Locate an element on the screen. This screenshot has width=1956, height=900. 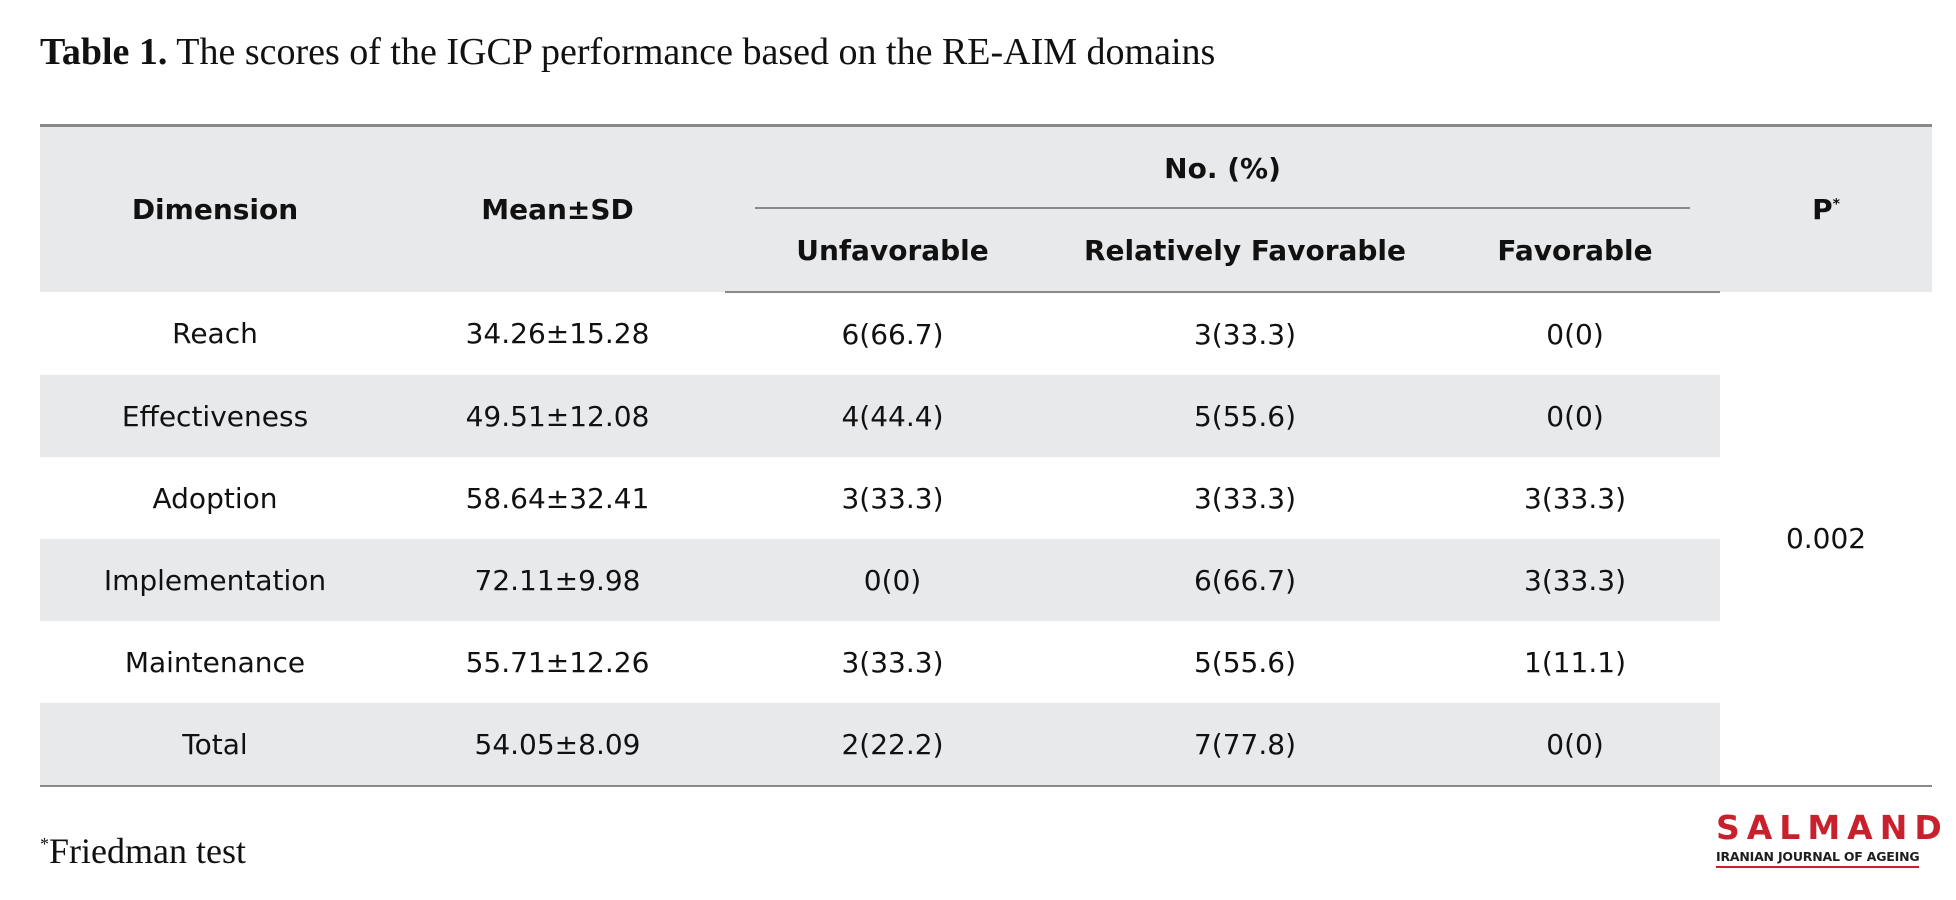
cell-mean-sd: 58.64±32.41 is located at coordinates (557, 498).